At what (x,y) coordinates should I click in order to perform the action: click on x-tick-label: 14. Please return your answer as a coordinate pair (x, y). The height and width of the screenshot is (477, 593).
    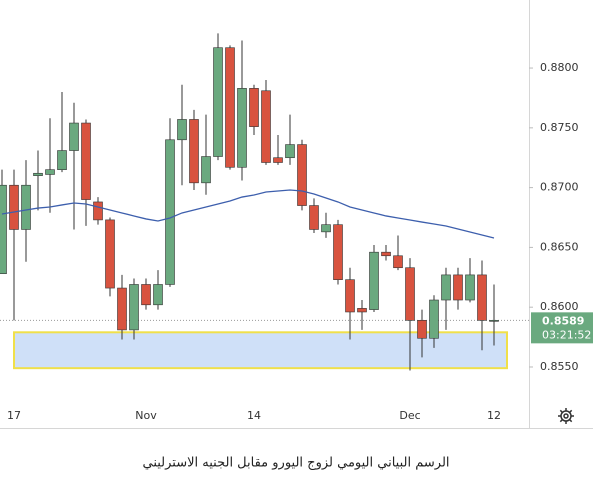
    Looking at the image, I should click on (254, 415).